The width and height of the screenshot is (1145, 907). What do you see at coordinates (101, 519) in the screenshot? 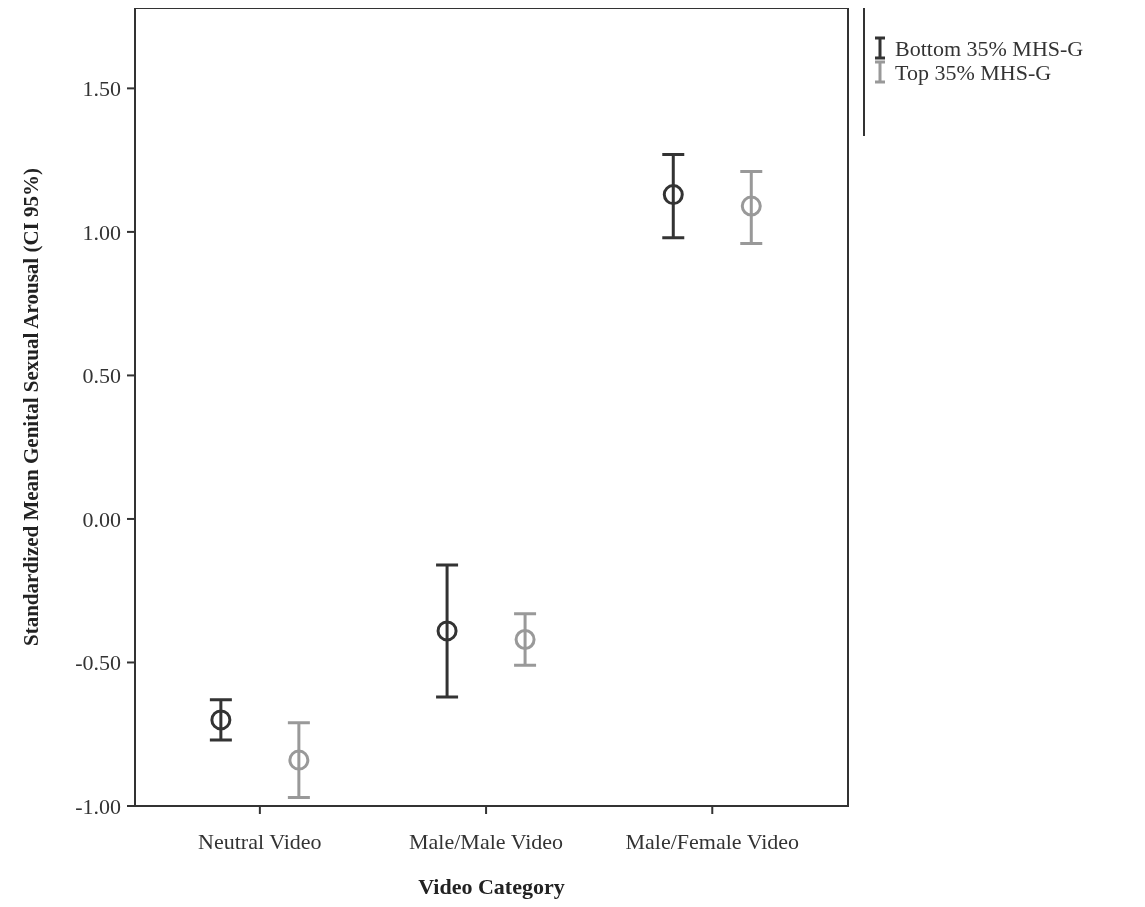
I see `y-tick-label: 0.00` at bounding box center [101, 519].